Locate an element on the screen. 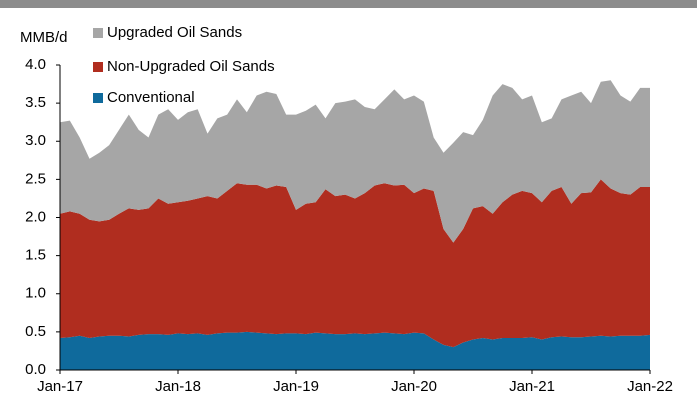 This screenshot has width=697, height=405. y-tick-label: 4.0 is located at coordinates (35, 64).